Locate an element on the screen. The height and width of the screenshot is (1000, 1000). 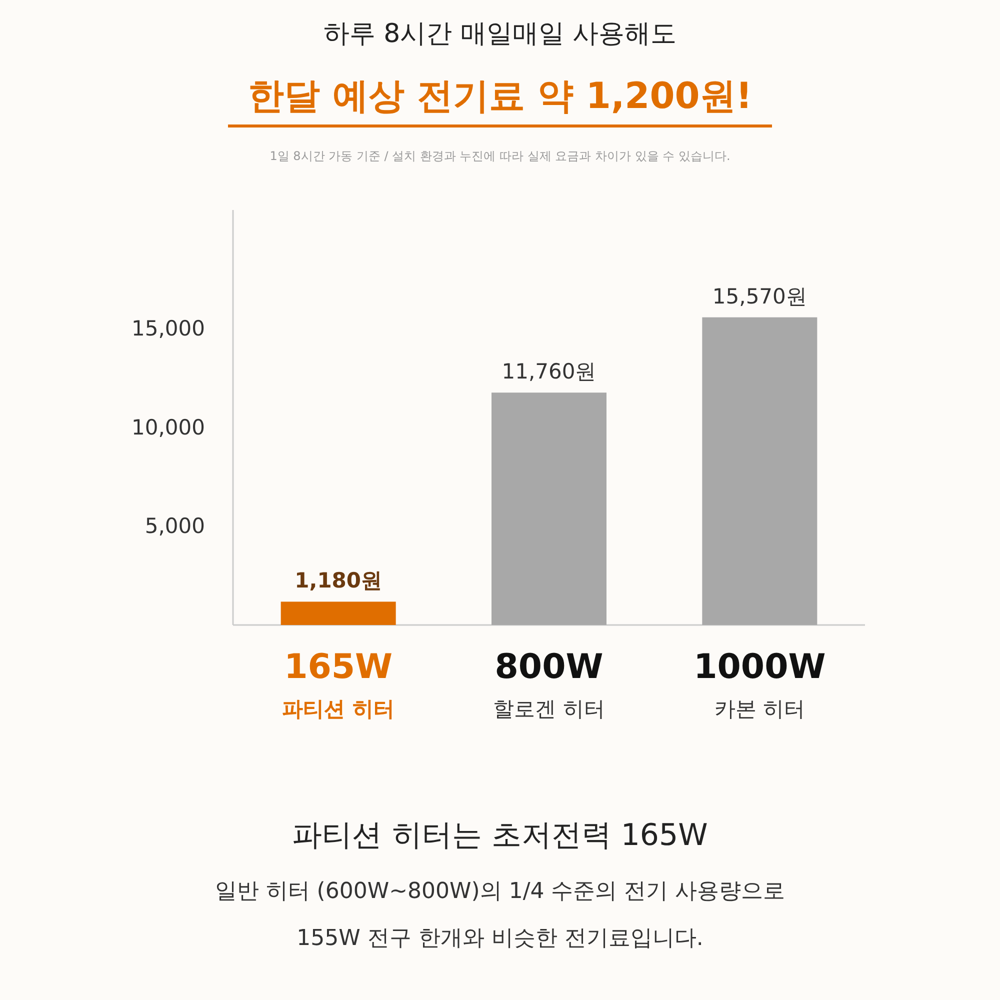
text: 155W 전구 한개와 비슷한 전기료입니다. is located at coordinates (500, 938).